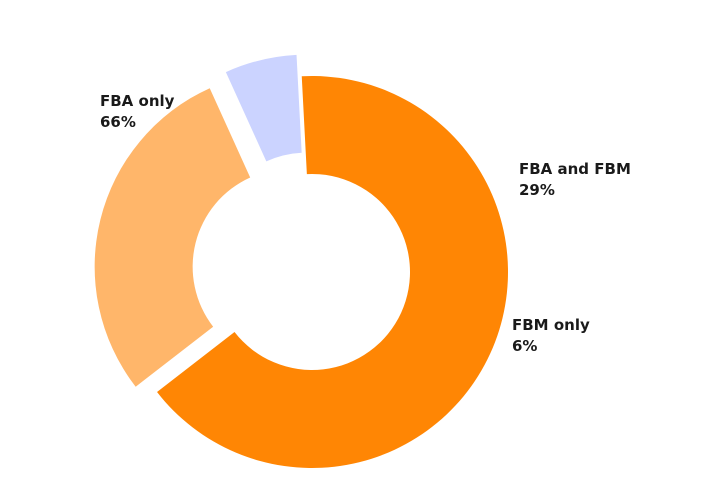 This screenshot has width=724, height=498. I want to click on slice-label: FBM only 6%, so click(551, 335).